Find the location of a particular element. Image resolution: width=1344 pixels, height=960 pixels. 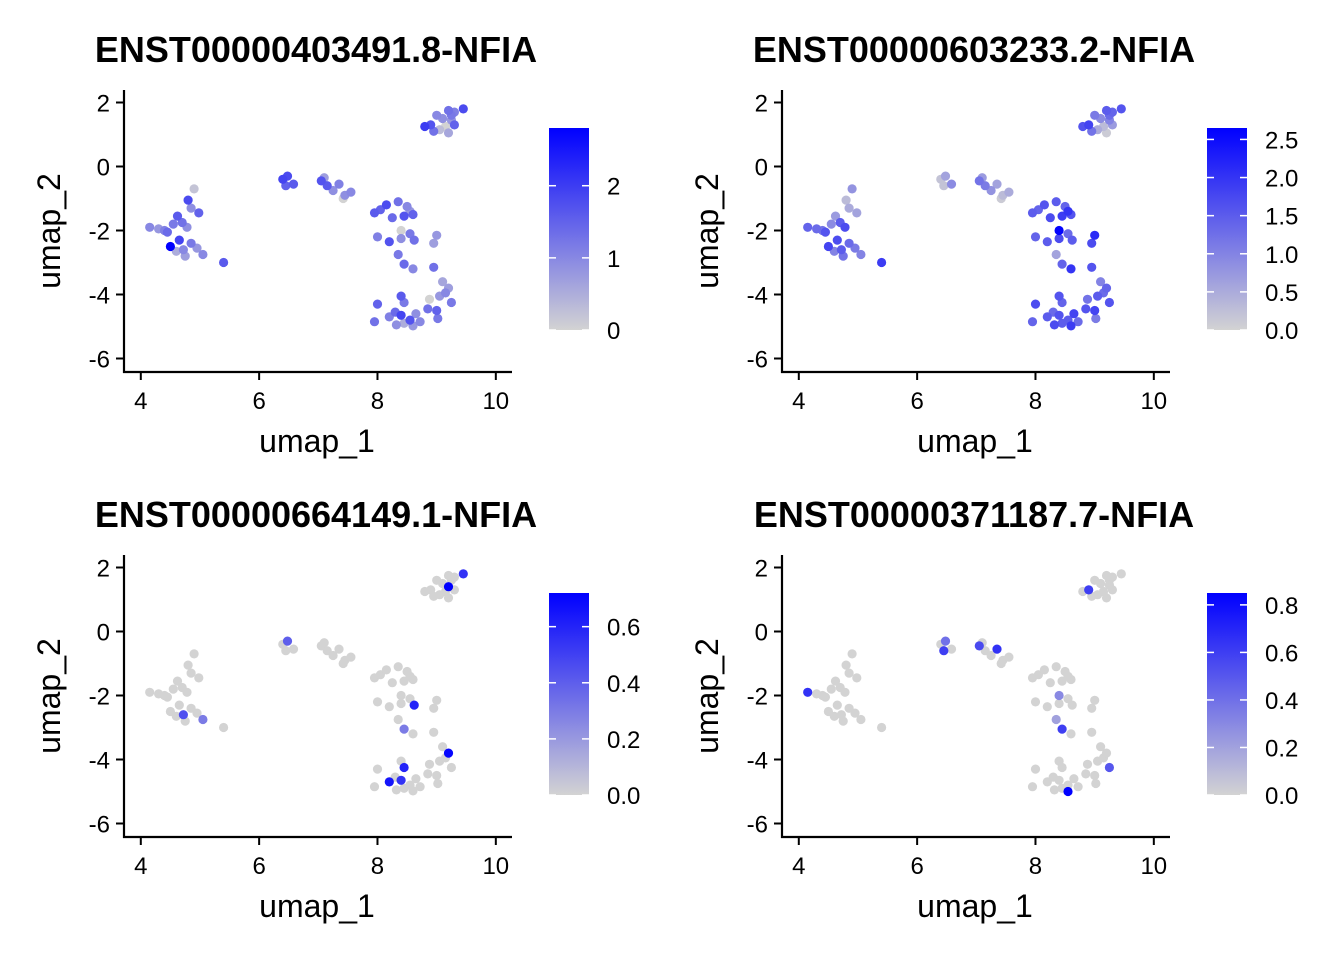

panel-1-y-tick-label: 0 is located at coordinates (103, 168).